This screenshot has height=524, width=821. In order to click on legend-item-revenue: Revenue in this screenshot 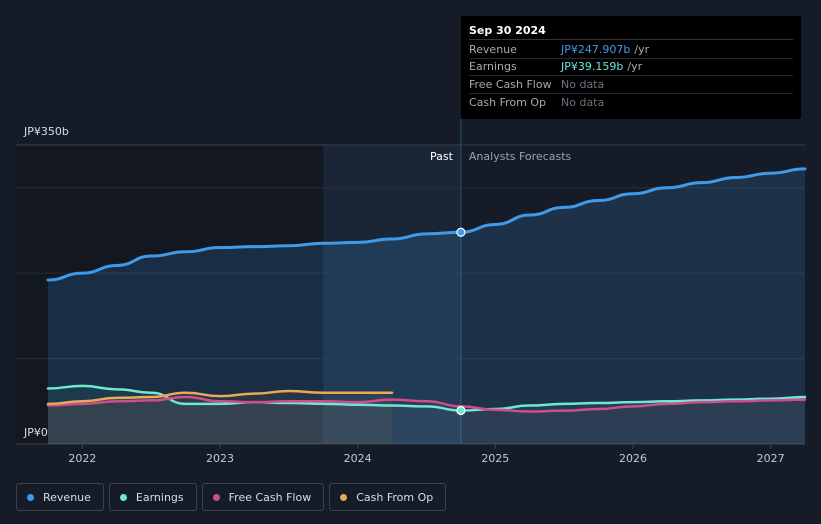, I will do `click(60, 497)`.